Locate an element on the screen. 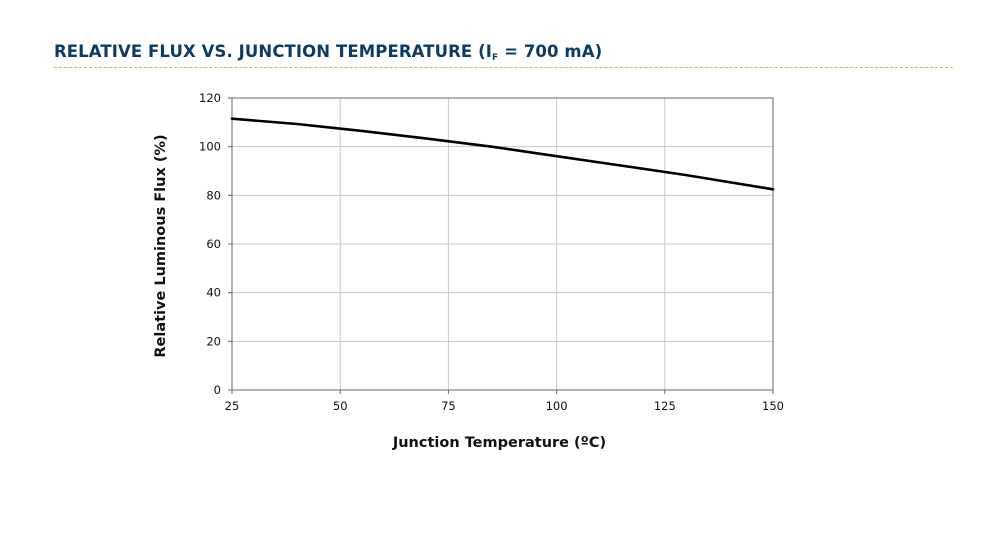  y-tick-label: 60 is located at coordinates (213, 244).